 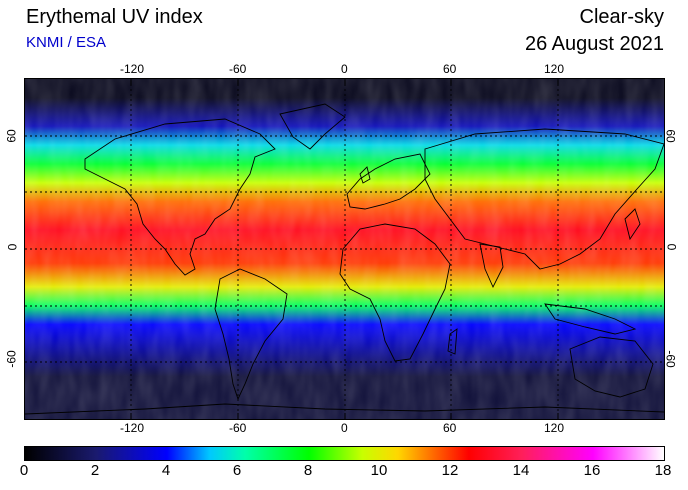 I want to click on lon-tick-top: -60, so click(x=238, y=69).